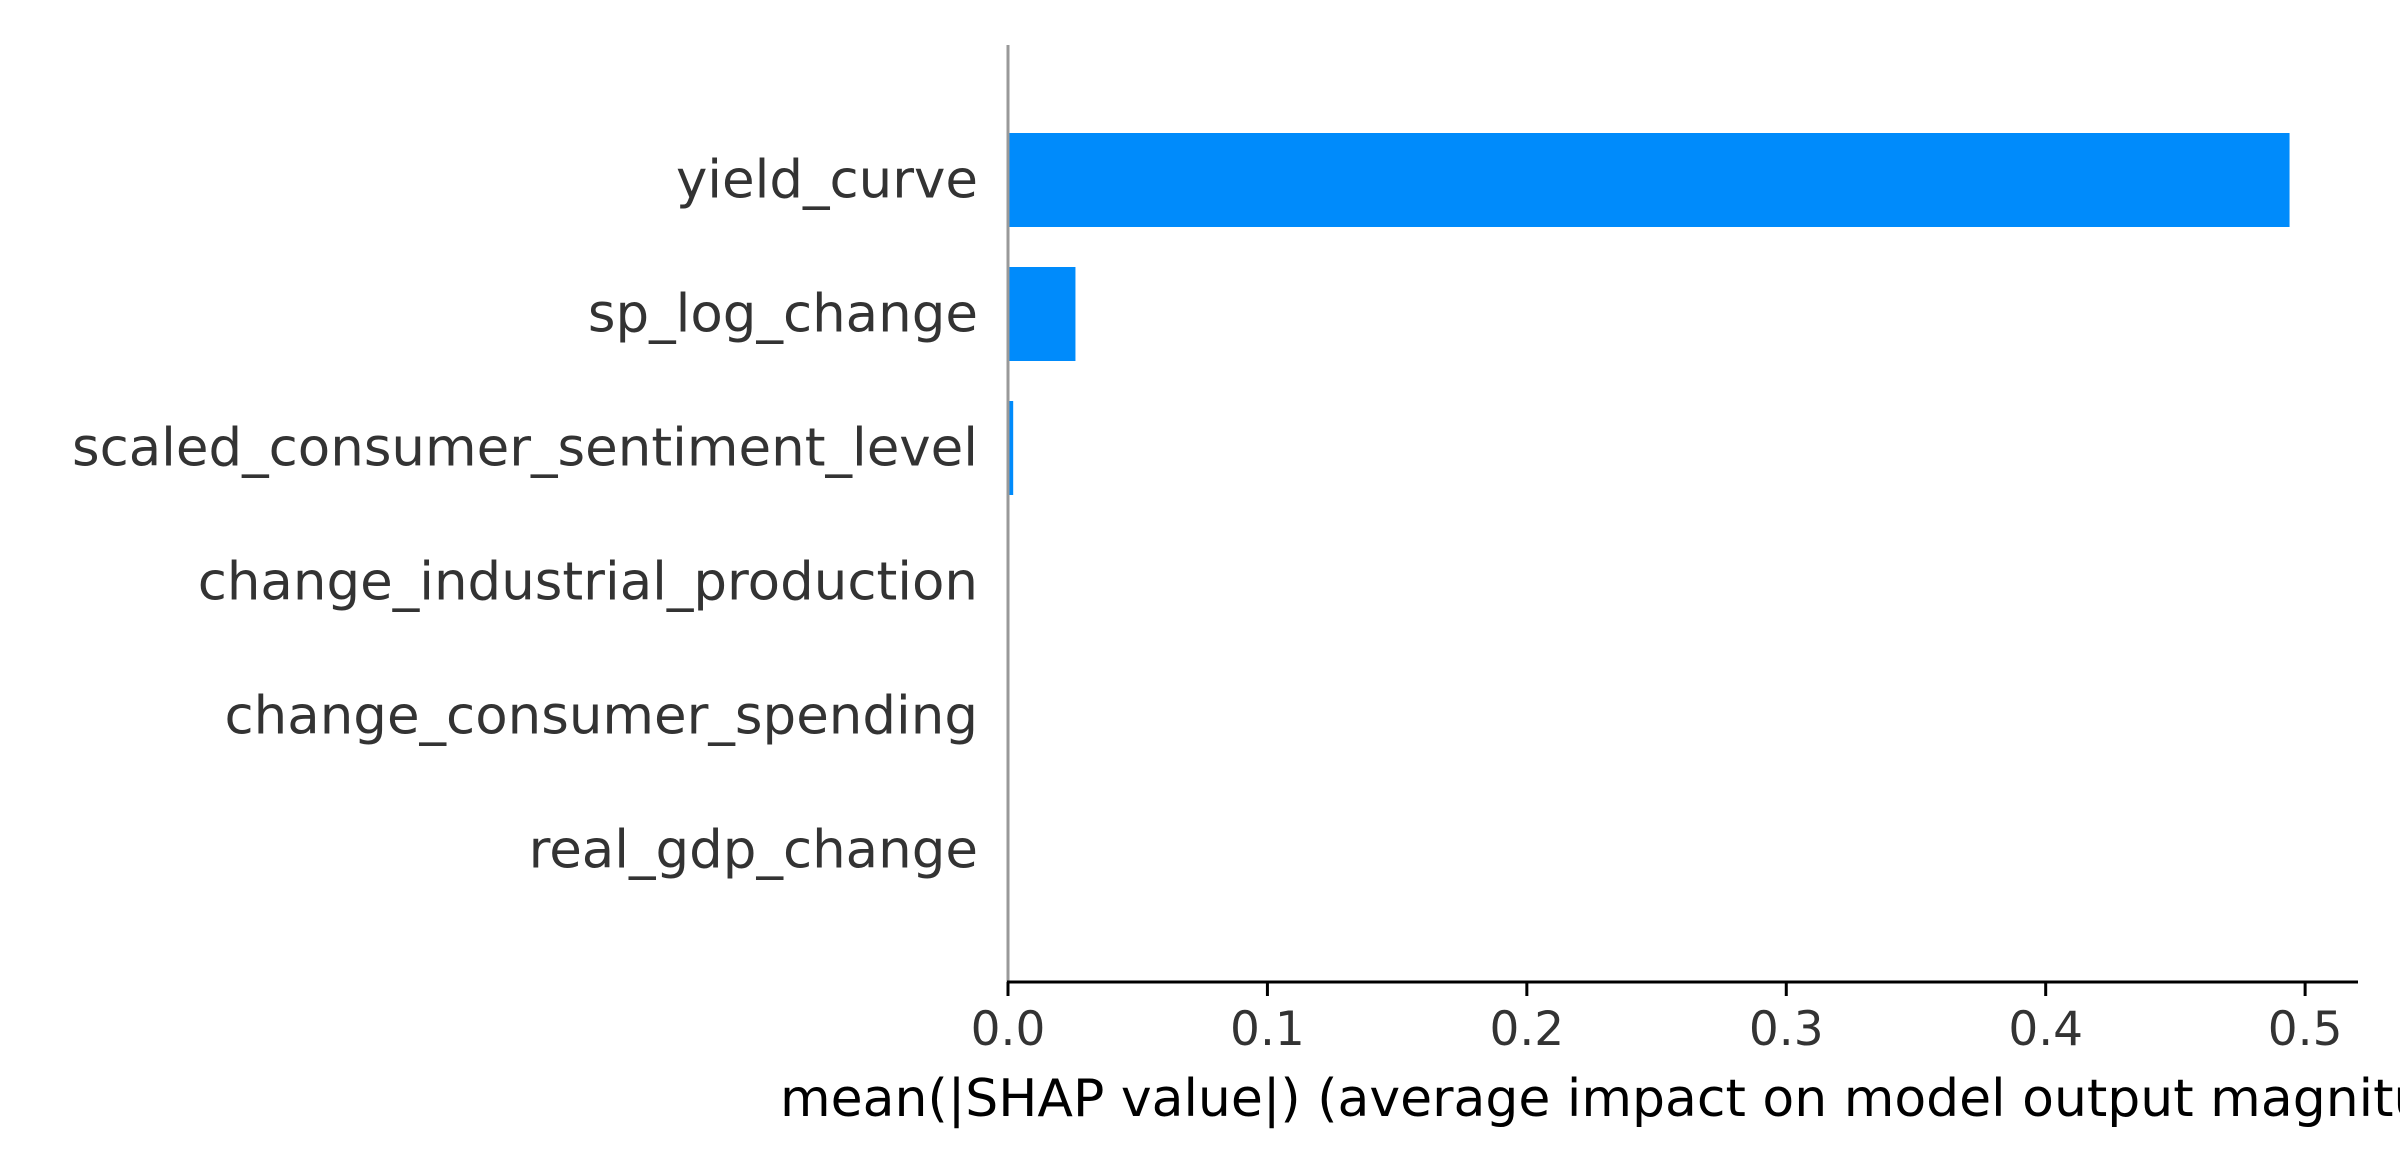  I want to click on y-tick-label-real-gdp-change: real_gdp_change, so click(753, 850).